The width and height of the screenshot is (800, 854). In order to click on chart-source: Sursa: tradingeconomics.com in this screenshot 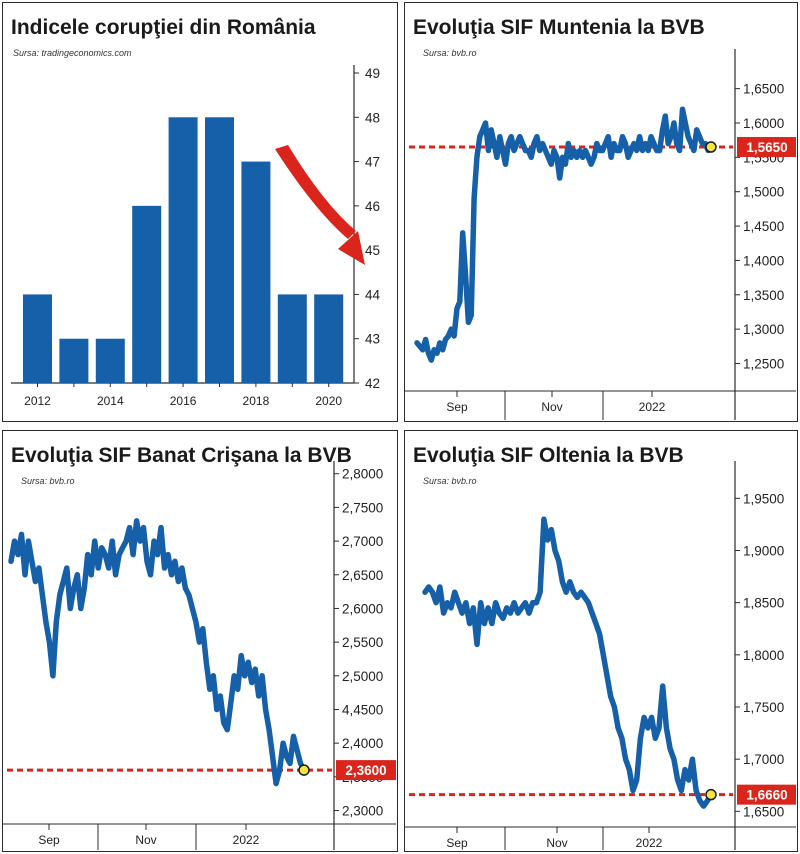, I will do `click(72, 53)`.